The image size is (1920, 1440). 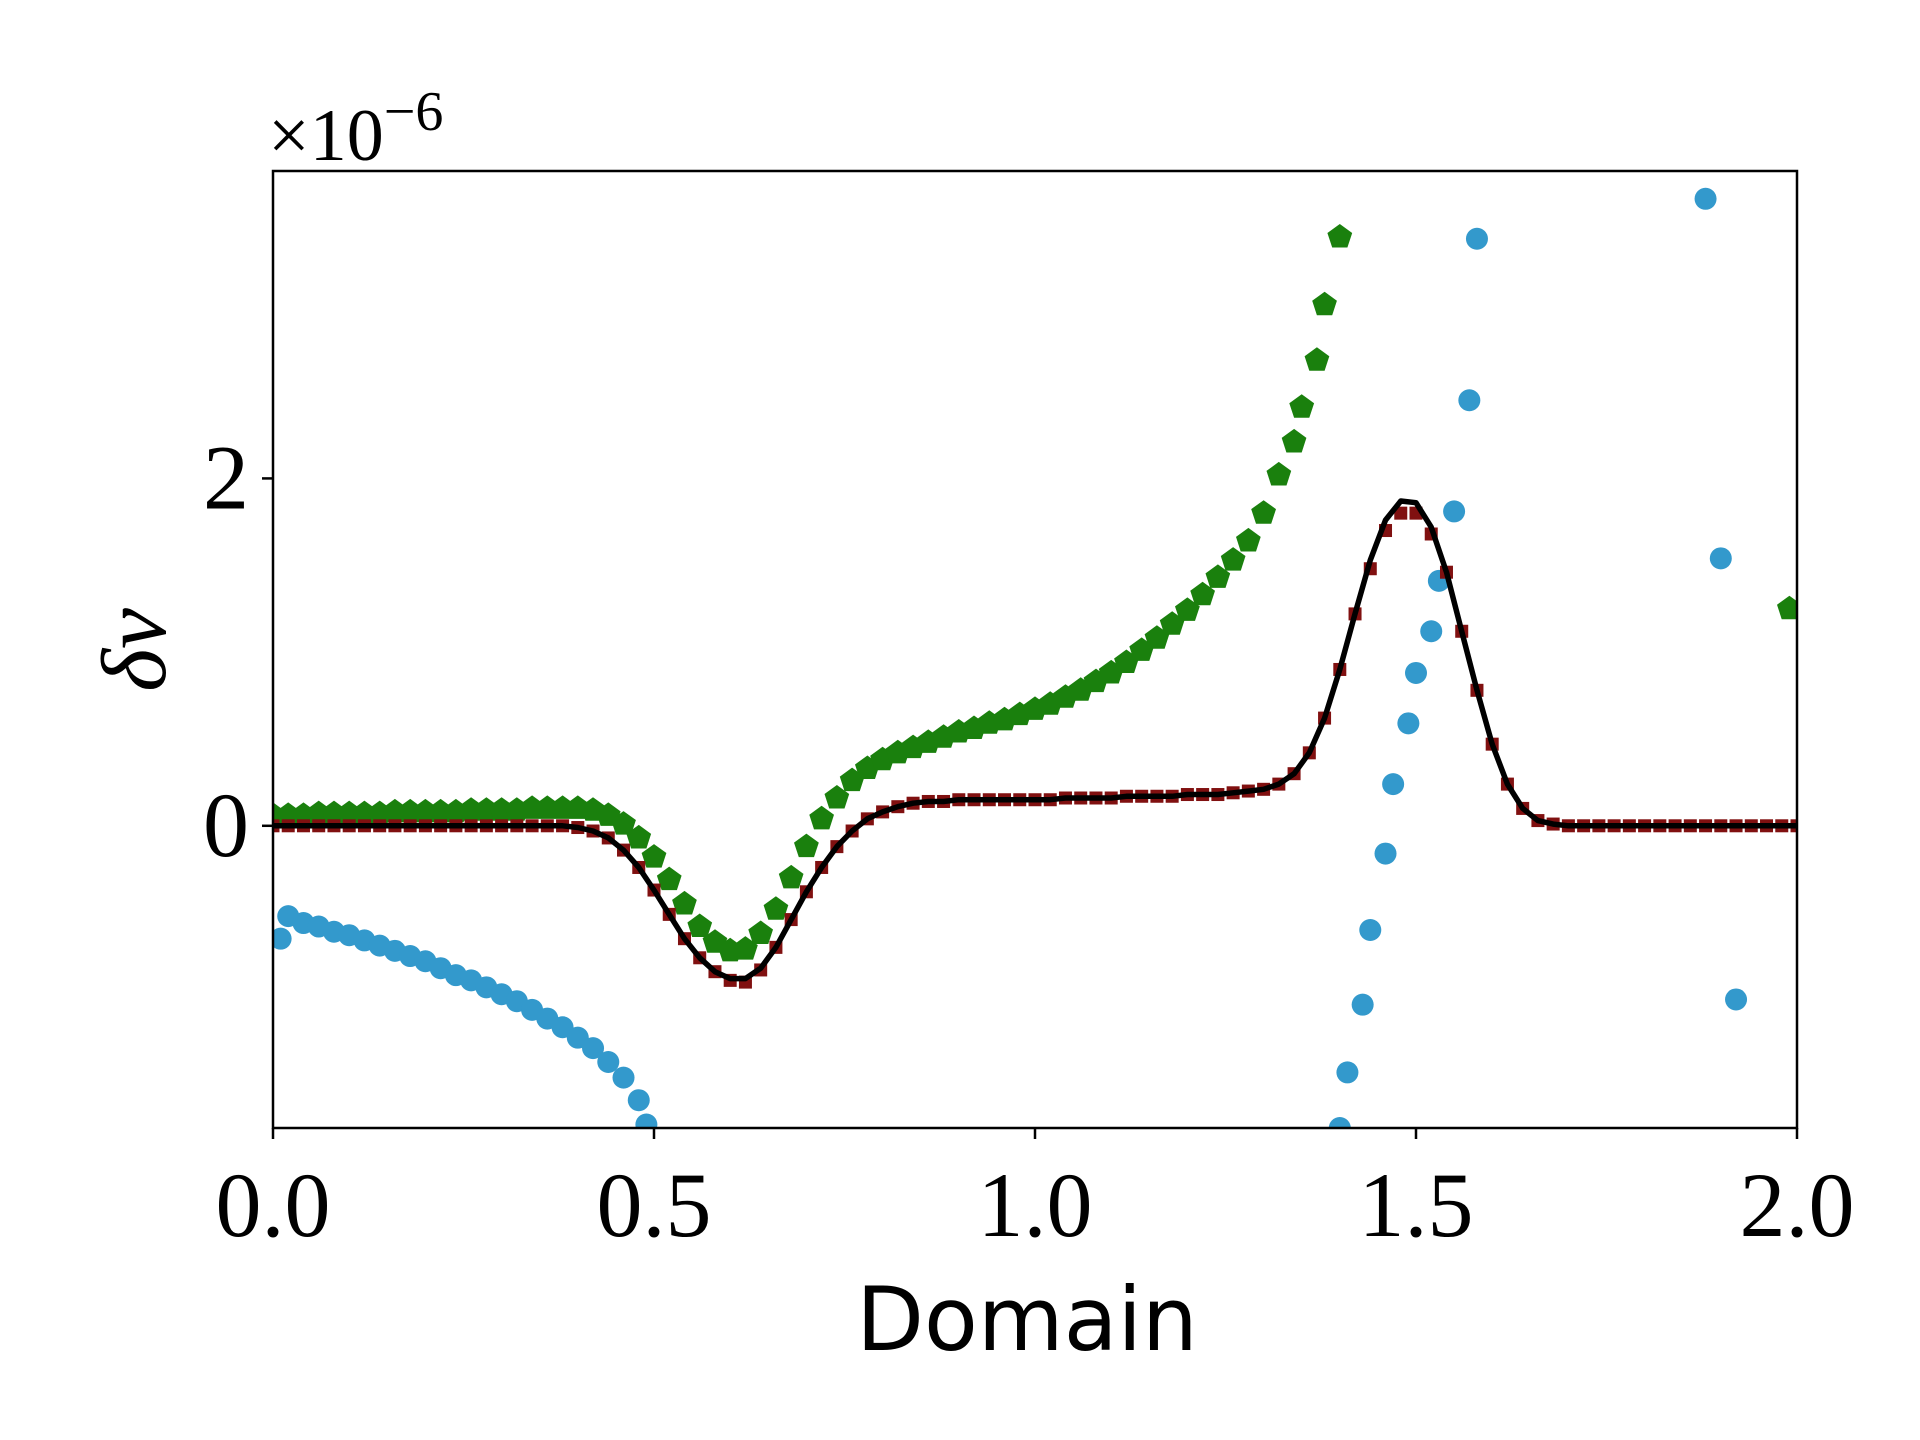 What do you see at coordinates (226, 825) in the screenshot?
I see `y-tick-label: 0` at bounding box center [226, 825].